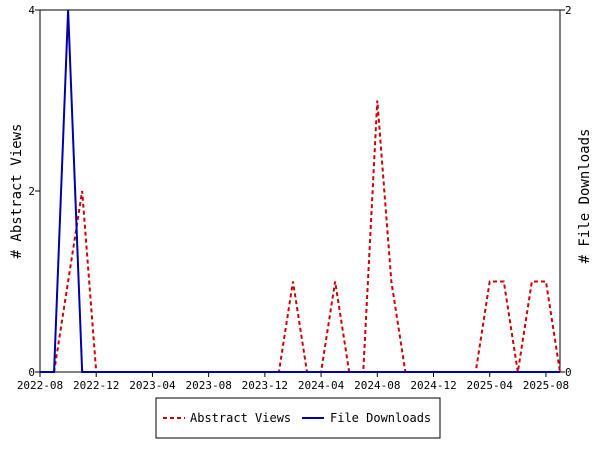  What do you see at coordinates (490, 385) in the screenshot?
I see `x-tick-label: 2025-04` at bounding box center [490, 385].